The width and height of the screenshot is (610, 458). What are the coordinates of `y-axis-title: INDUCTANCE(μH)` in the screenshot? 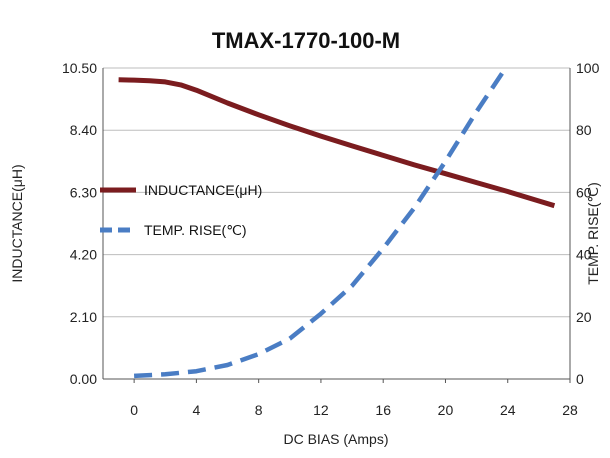 It's located at (17, 223).